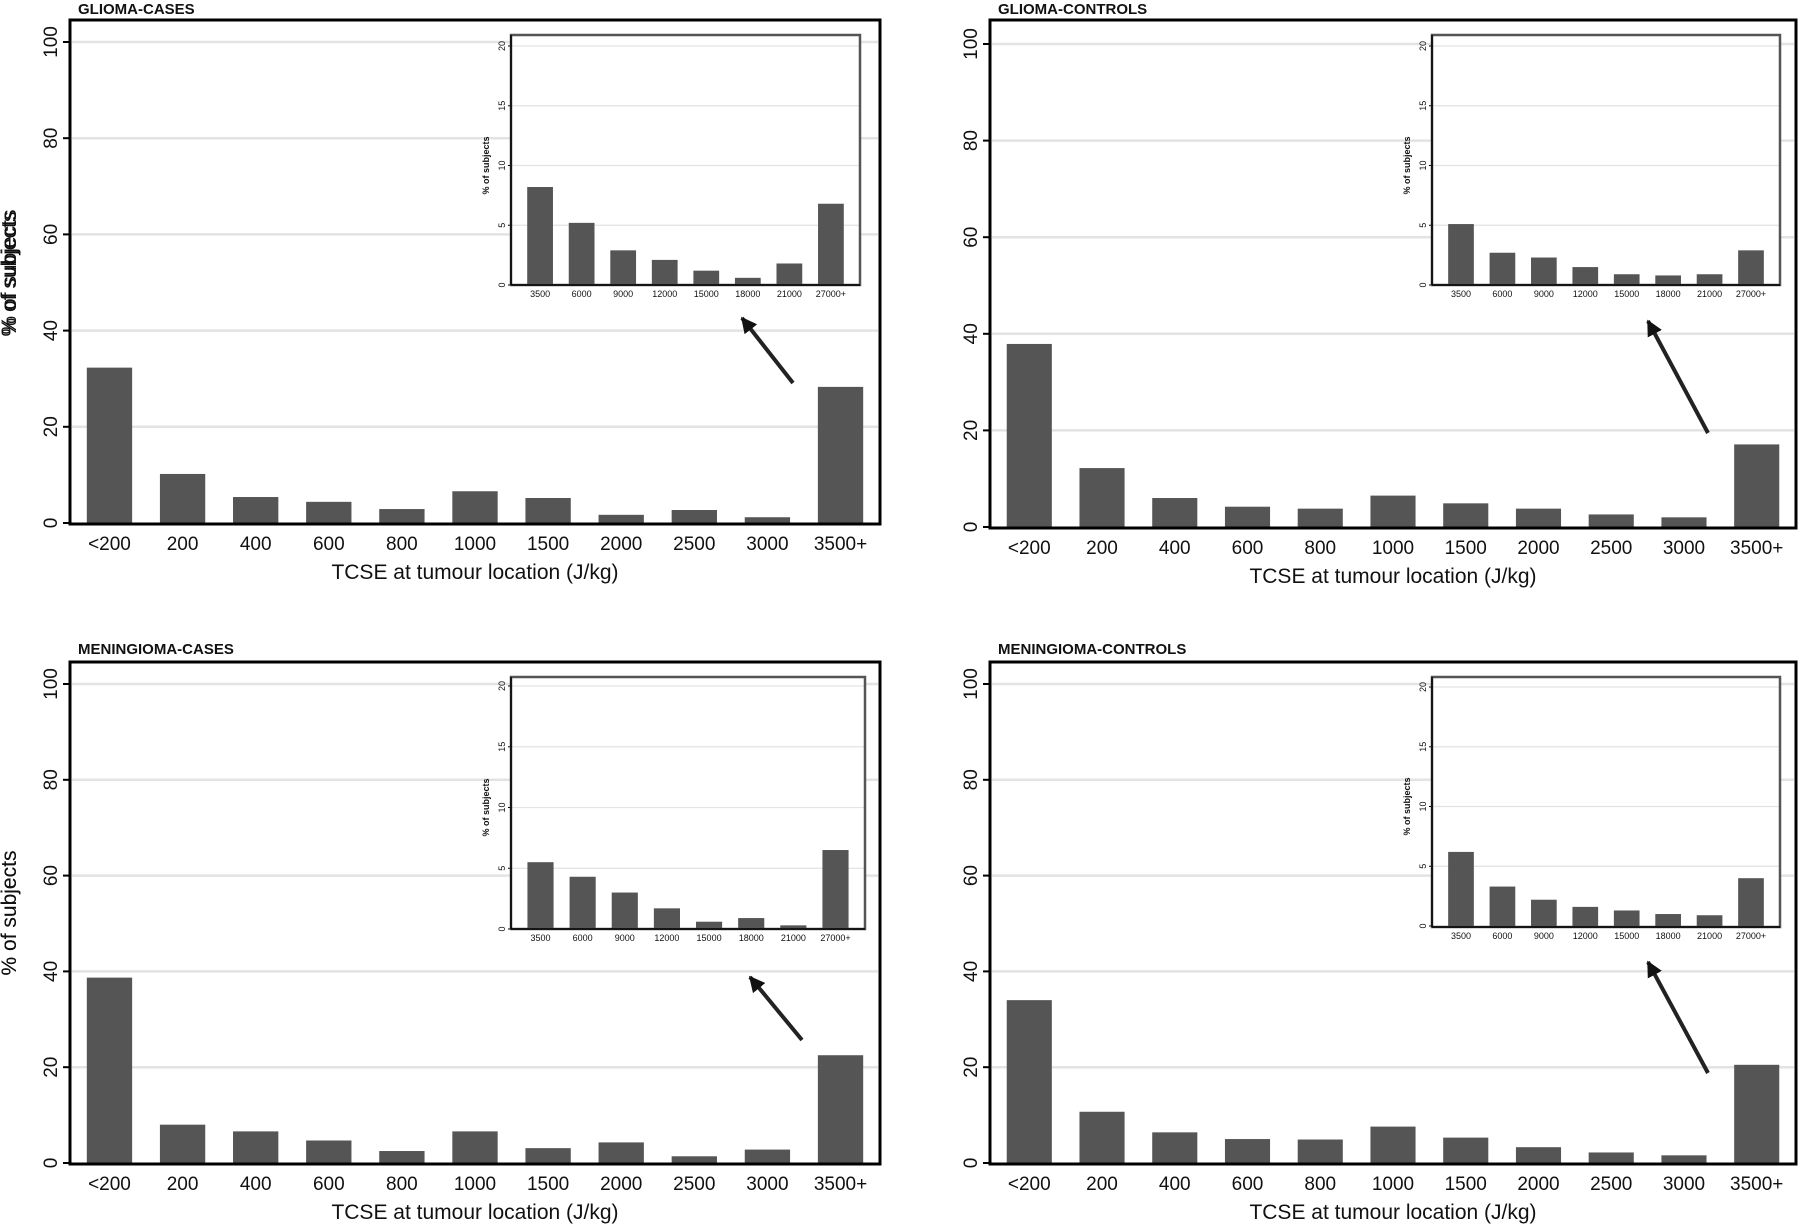 This screenshot has width=1800, height=1227. Describe the element at coordinates (1072, 9) in the screenshot. I see `panel-title: GLIOMA-CONTROLS` at that location.